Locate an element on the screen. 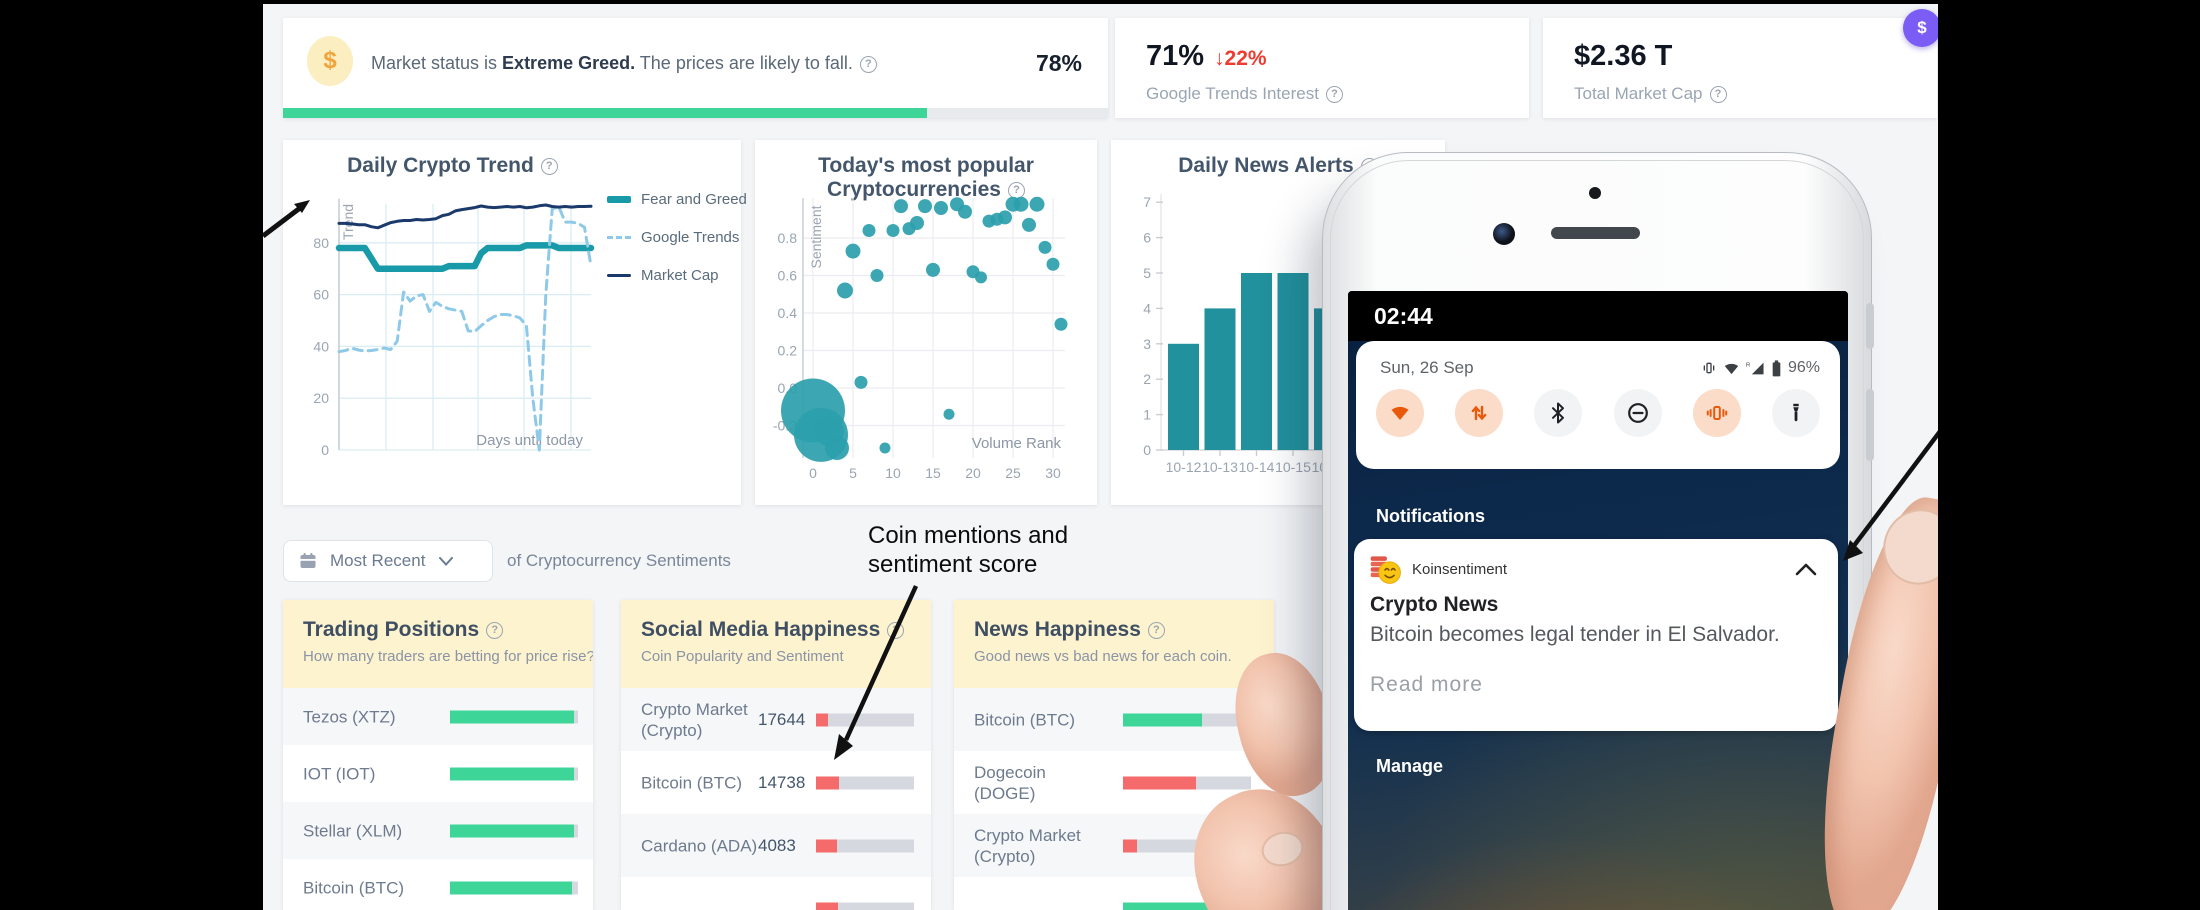  svg-text: 3 is located at coordinates (1147, 344).